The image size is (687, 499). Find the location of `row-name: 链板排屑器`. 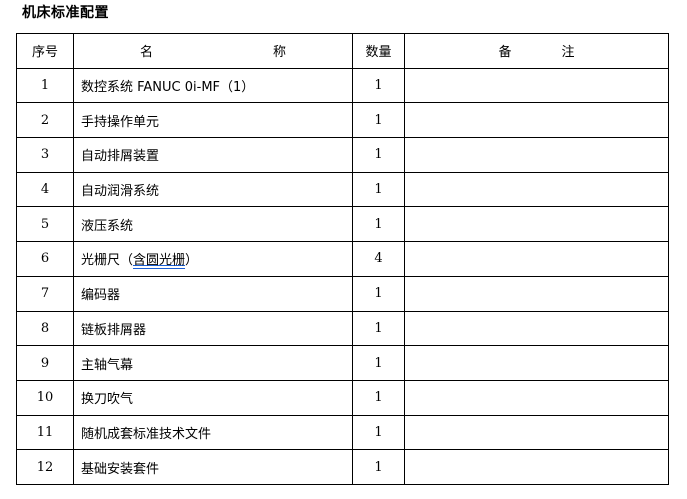

row-name: 链板排屑器 is located at coordinates (213, 328).